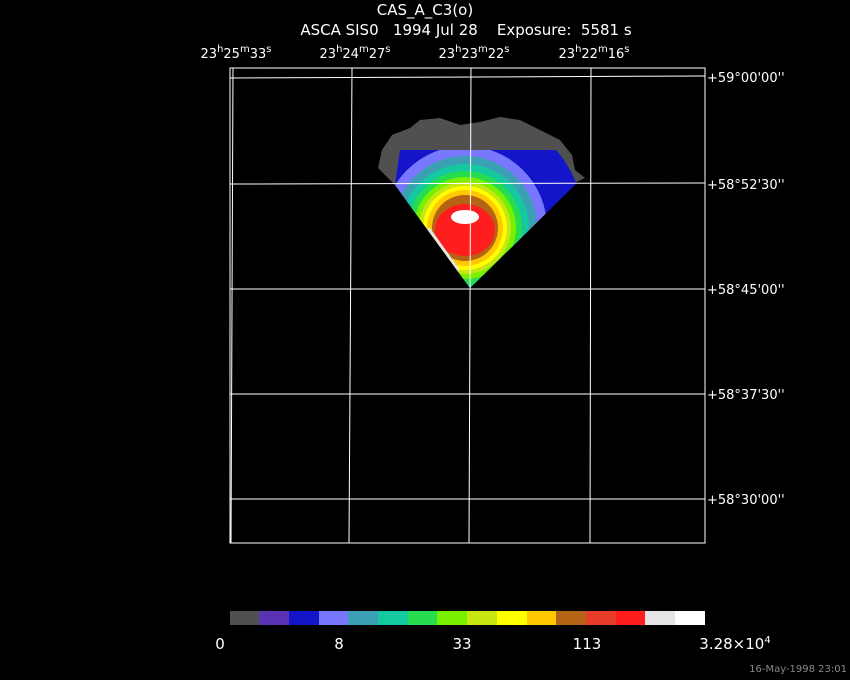 Image resolution: width=850 pixels, height=680 pixels. What do you see at coordinates (467, 618) in the screenshot?
I see `colorbar` at bounding box center [467, 618].